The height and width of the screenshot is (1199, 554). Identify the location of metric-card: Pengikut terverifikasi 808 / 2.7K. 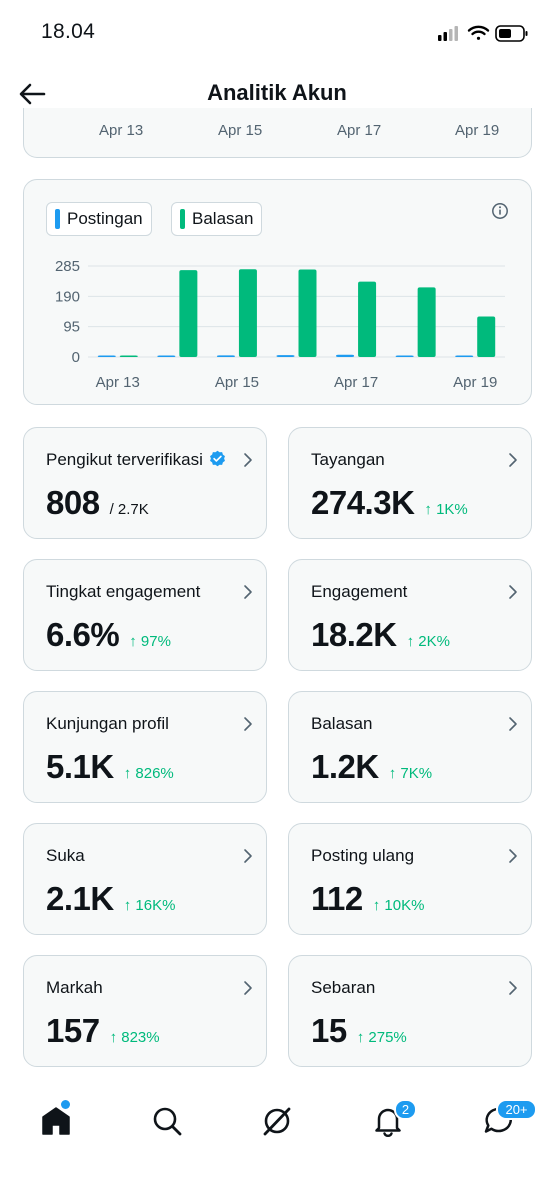
(145, 483).